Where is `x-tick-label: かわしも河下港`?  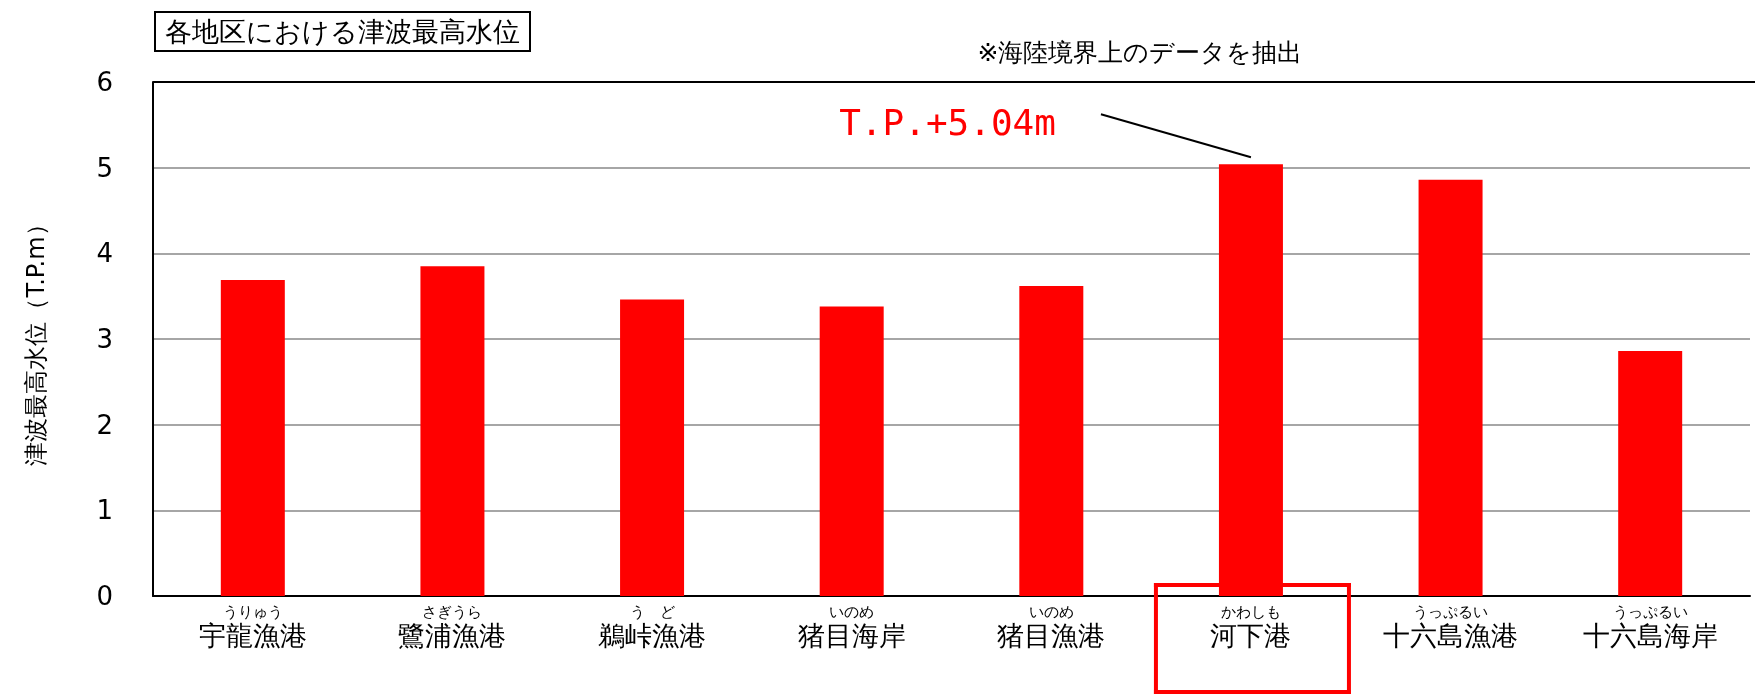 x-tick-label: かわしも河下港 is located at coordinates (1251, 627).